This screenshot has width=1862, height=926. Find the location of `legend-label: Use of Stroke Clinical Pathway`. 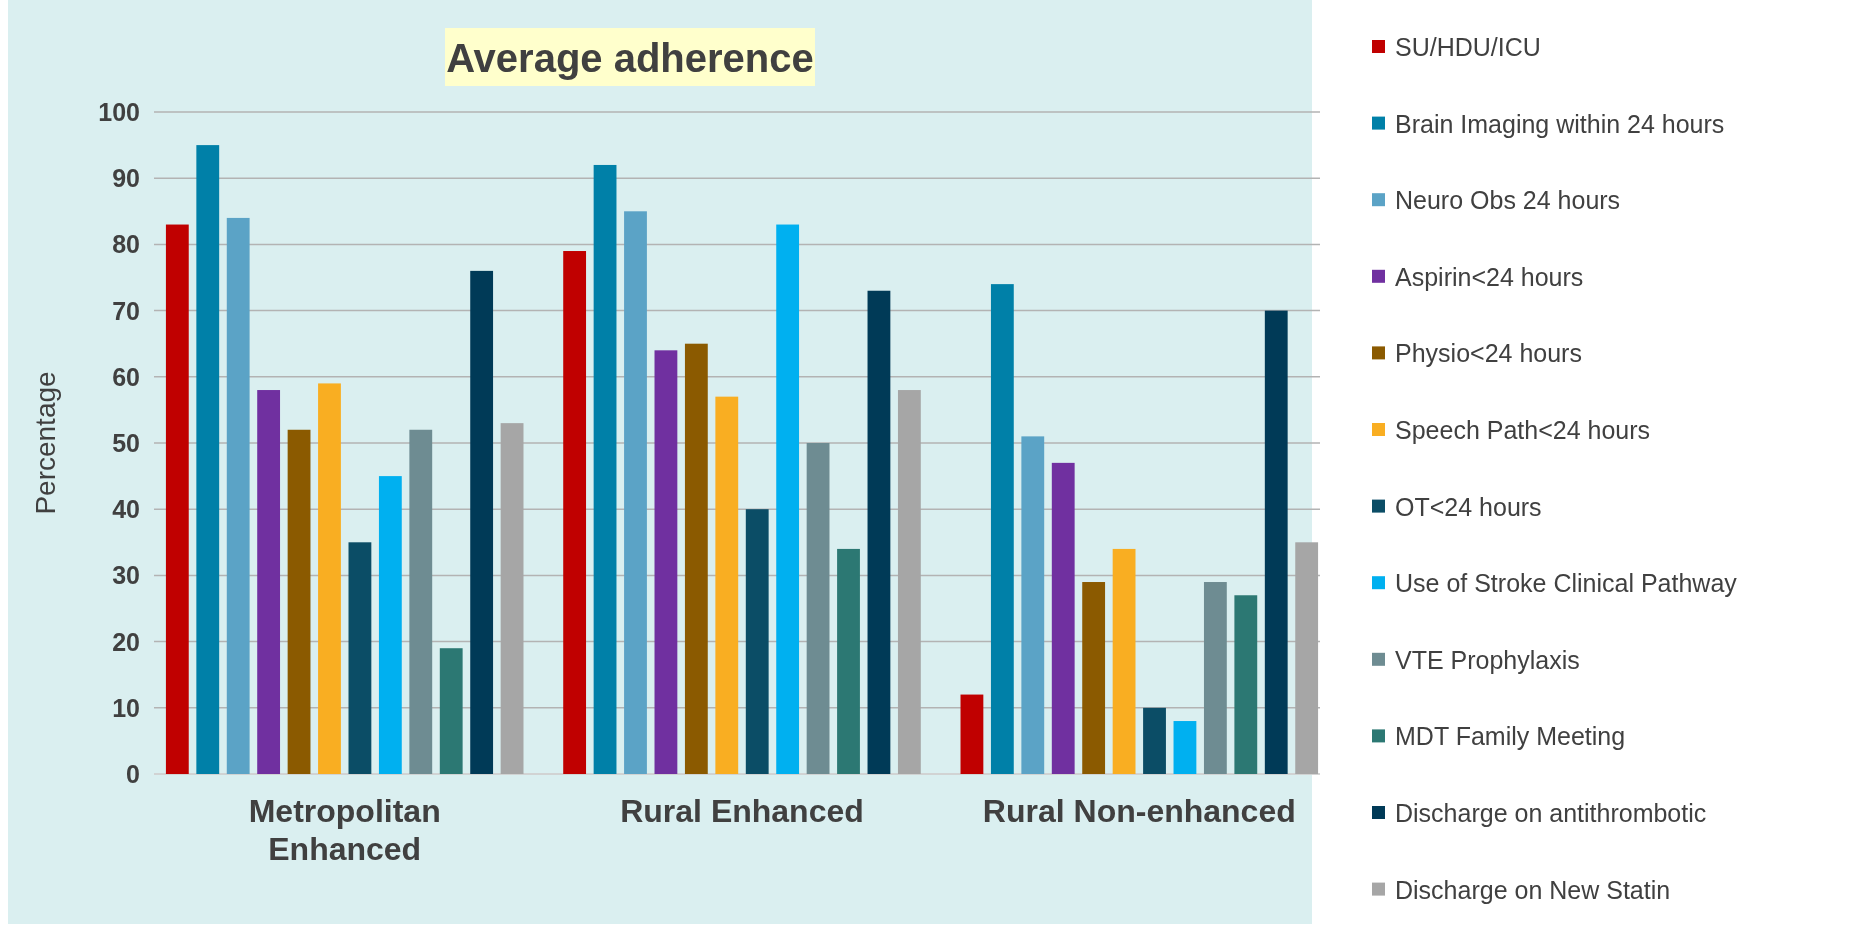

legend-label: Use of Stroke Clinical Pathway is located at coordinates (1566, 583).